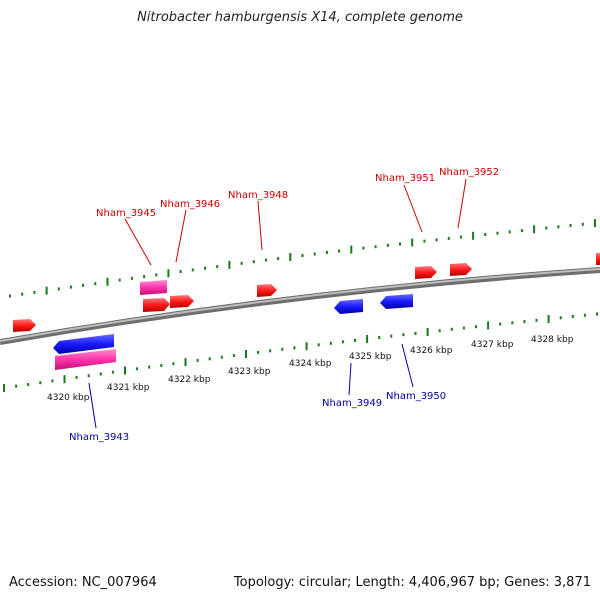 Image resolution: width=600 pixels, height=600 pixels. What do you see at coordinates (111, 325) in the screenshot?
I see `rna-genes` at bounding box center [111, 325].